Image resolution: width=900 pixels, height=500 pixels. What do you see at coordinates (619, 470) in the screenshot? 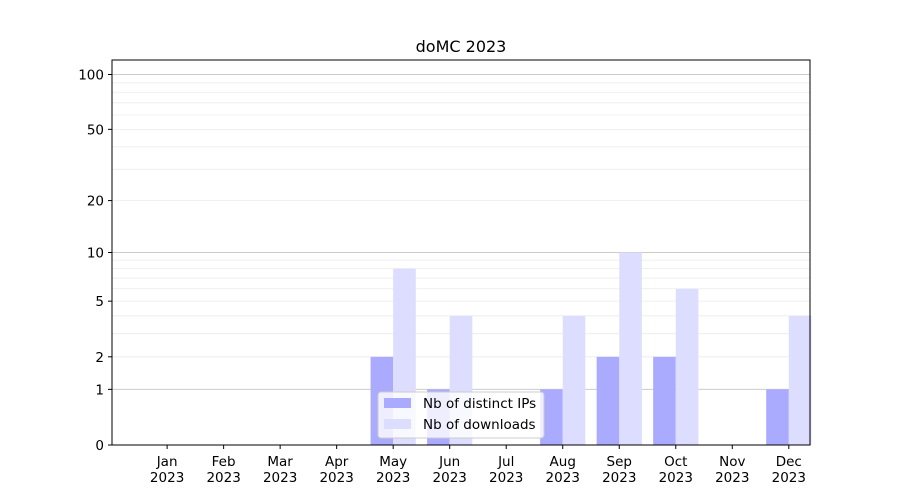
I see `x-tick-label: Sep 2023` at bounding box center [619, 470].